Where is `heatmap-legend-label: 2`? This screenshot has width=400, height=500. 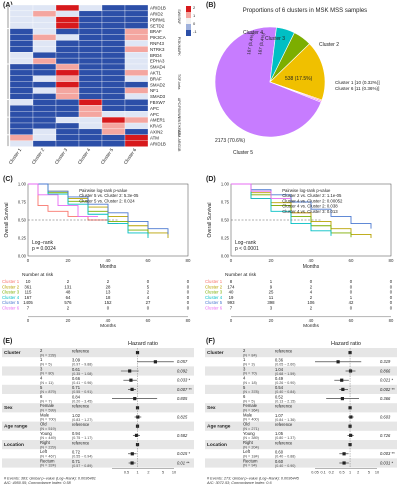 heatmap-legend-label: 2 is located at coordinates (194, 7).